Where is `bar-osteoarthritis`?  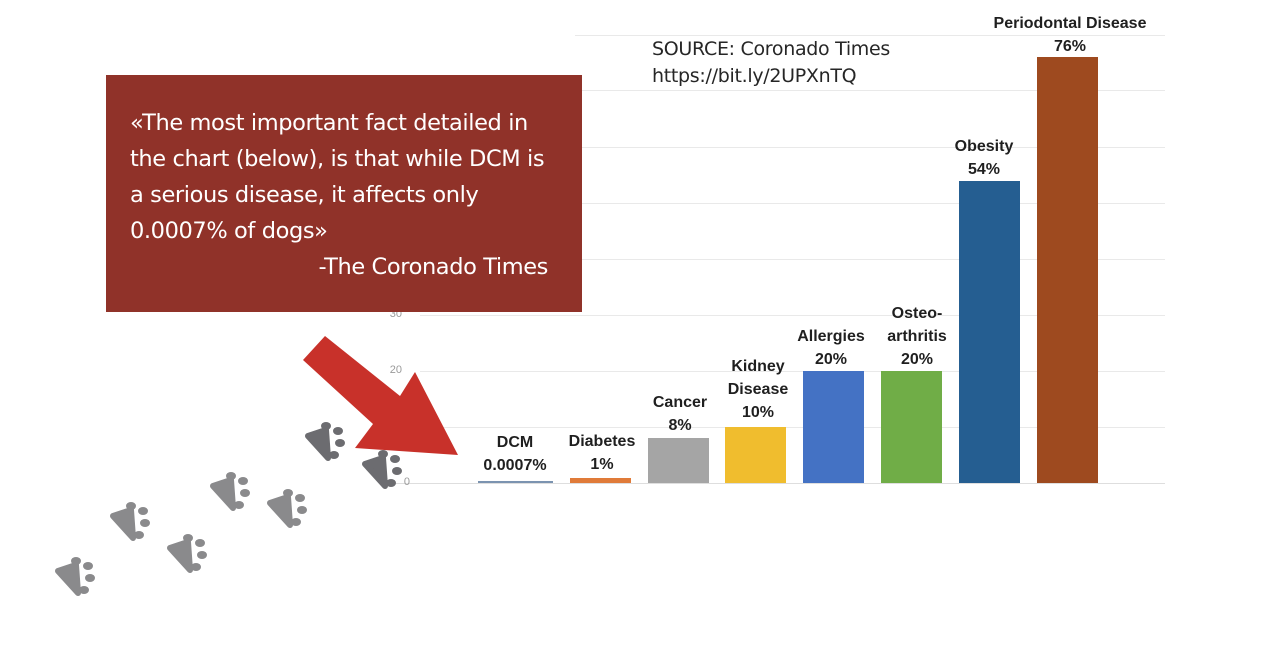 bar-osteoarthritis is located at coordinates (911, 427).